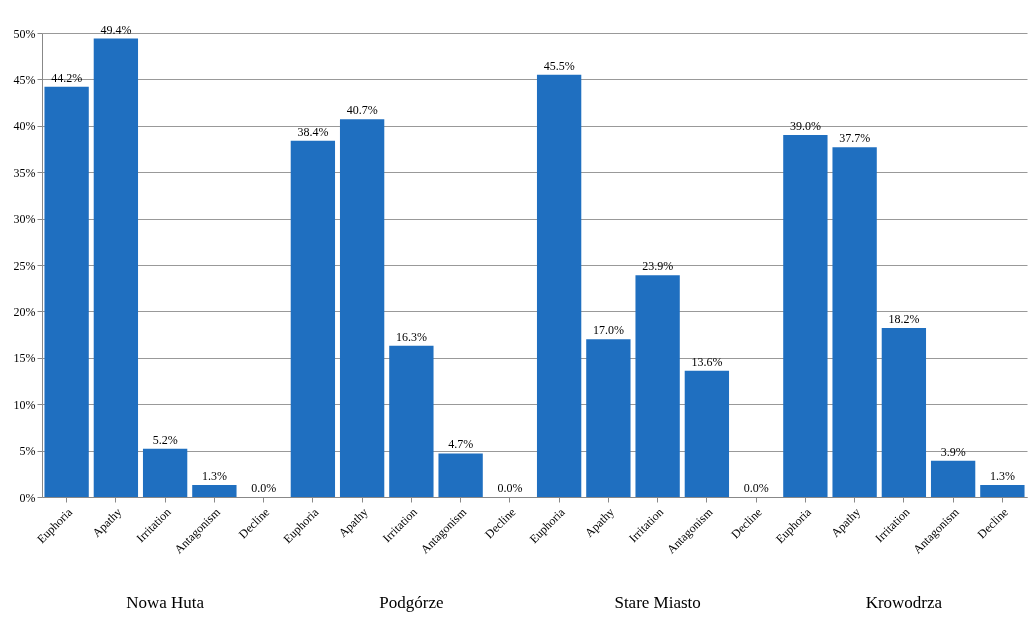 The height and width of the screenshot is (625, 1032). Describe the element at coordinates (24, 219) in the screenshot. I see `y-tick-label: 30%` at that location.